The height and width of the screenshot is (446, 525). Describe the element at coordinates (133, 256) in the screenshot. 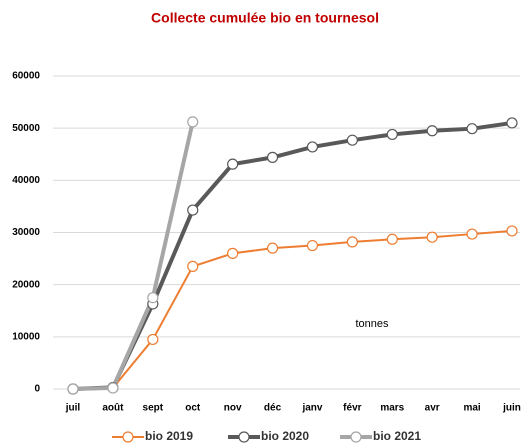

I see `series-line` at that location.